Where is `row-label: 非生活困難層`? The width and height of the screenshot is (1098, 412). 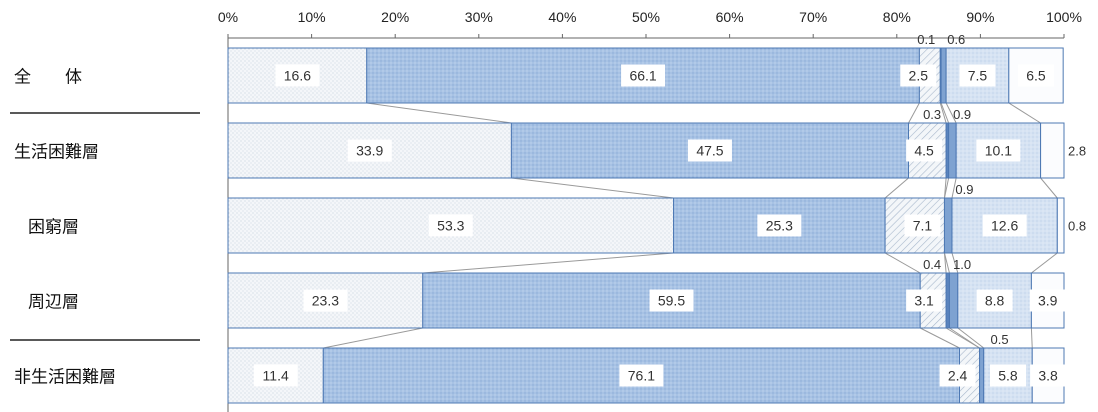
row-label: 非生活困難層 is located at coordinates (65, 378).